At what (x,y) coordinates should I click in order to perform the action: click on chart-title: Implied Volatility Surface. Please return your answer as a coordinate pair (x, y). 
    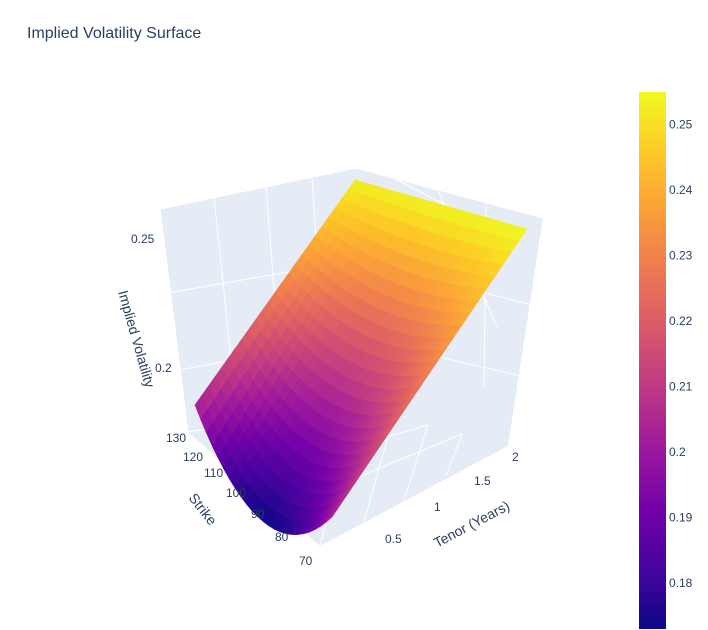
    Looking at the image, I should click on (114, 33).